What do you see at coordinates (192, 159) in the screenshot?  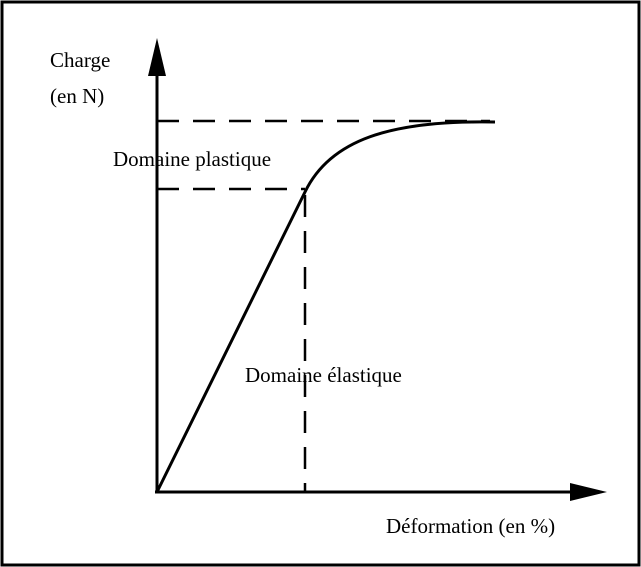 I see `plastic-region-label: Domaine plastique` at bounding box center [192, 159].